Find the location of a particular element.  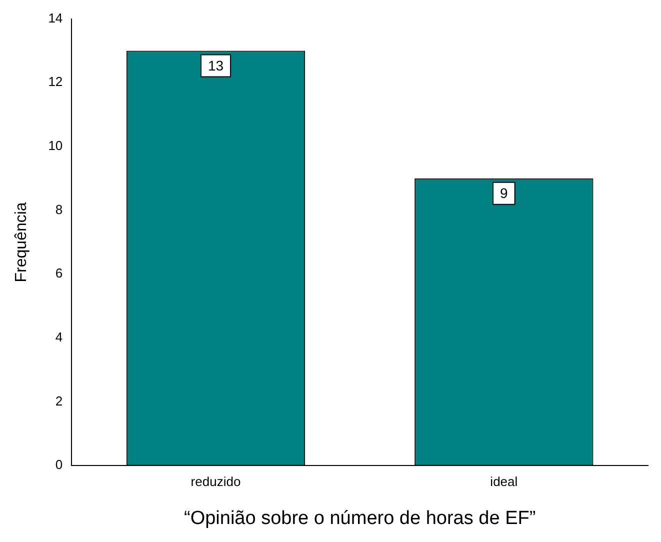

data-label: 13 is located at coordinates (216, 66).